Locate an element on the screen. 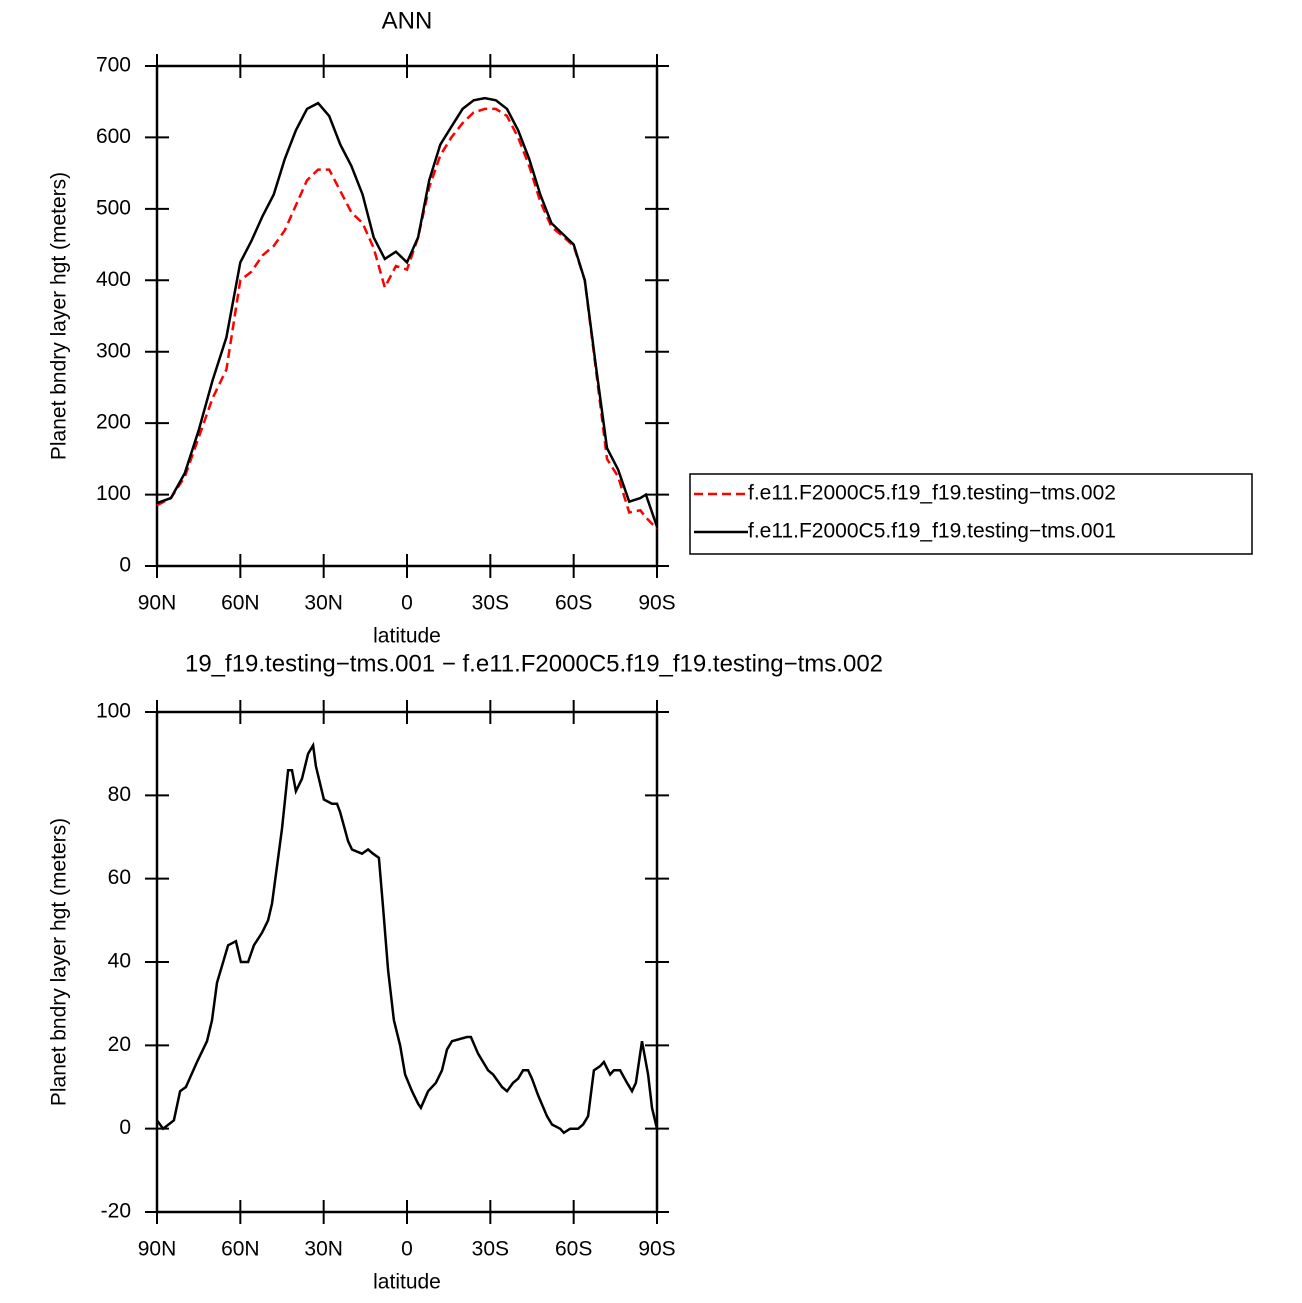 The height and width of the screenshot is (1303, 1302). y-tick-label: 60 is located at coordinates (119, 877).